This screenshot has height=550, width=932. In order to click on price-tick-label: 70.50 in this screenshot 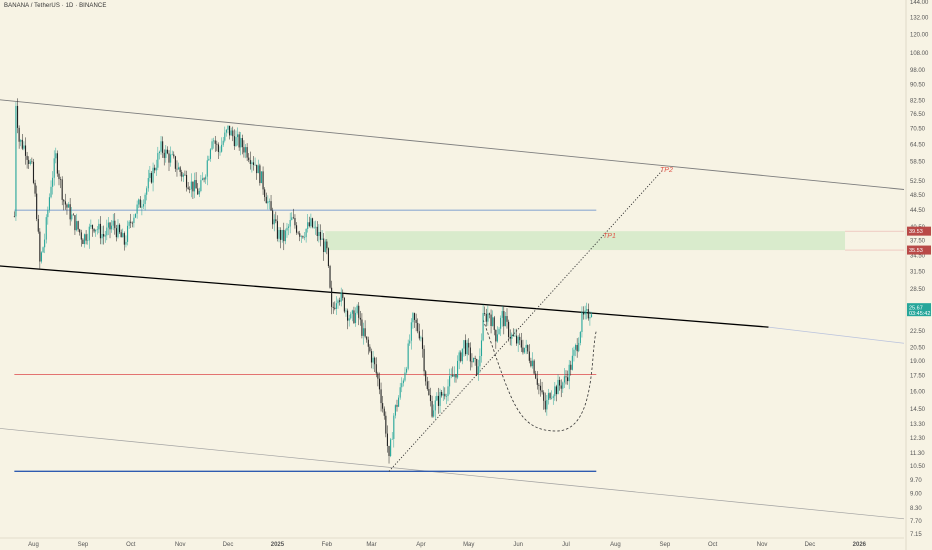, I will do `click(918, 130)`.